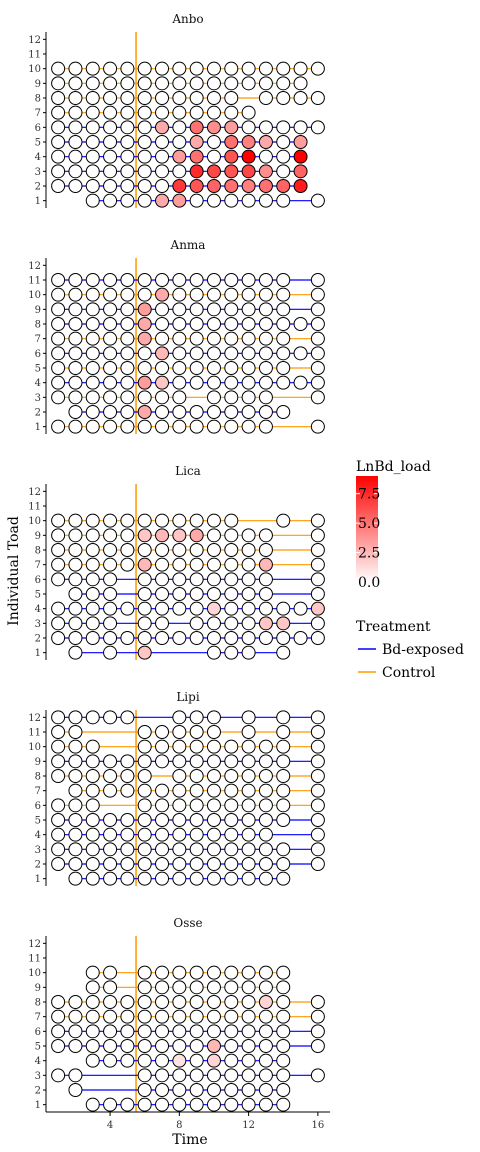 The image size is (480, 1152). Describe the element at coordinates (38, 325) in the screenshot. I see `y-tick-label: 8` at that location.